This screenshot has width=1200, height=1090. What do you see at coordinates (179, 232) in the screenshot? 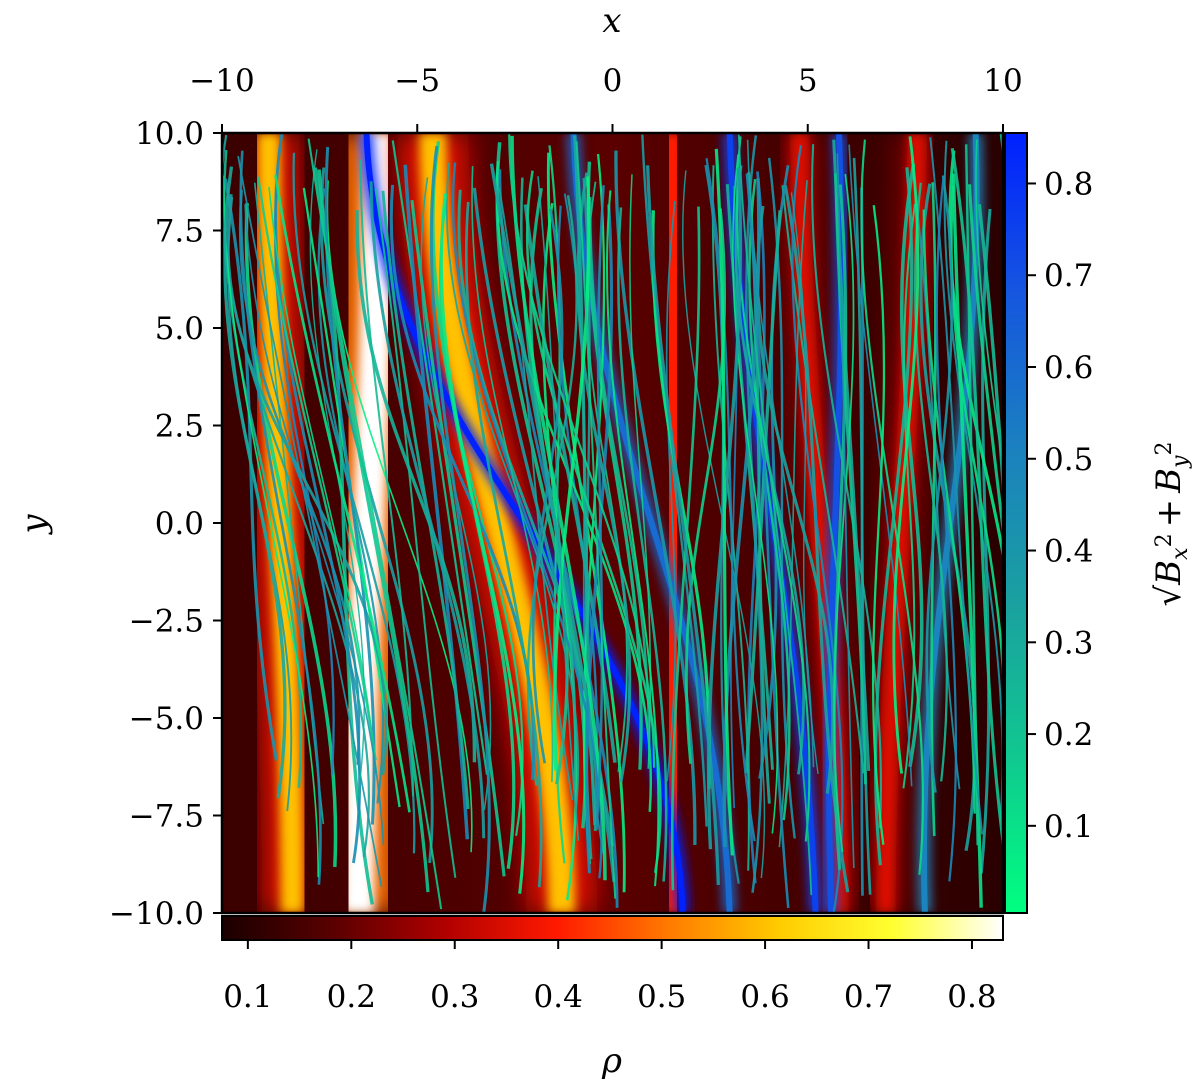
I see `y-tick-label: 7.5` at bounding box center [179, 232].